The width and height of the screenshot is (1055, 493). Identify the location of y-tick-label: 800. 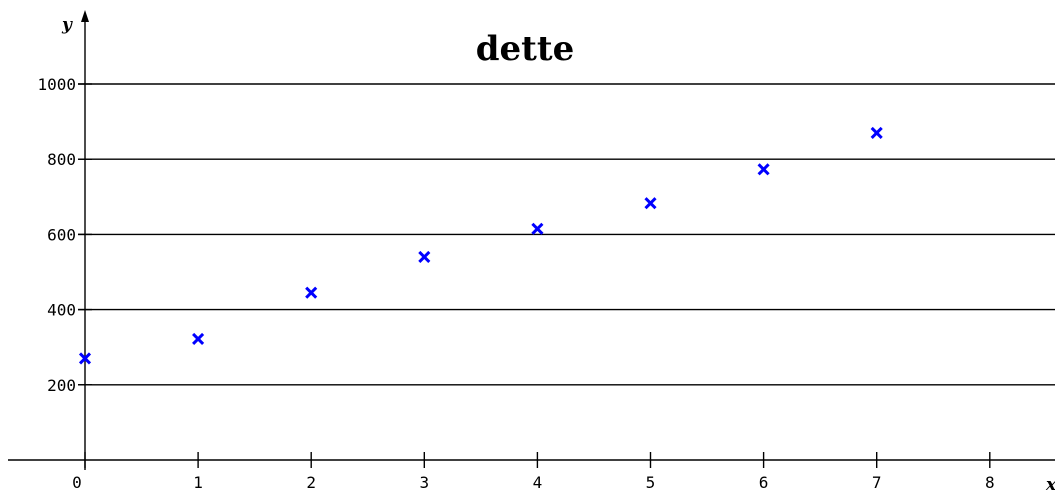
(61, 159).